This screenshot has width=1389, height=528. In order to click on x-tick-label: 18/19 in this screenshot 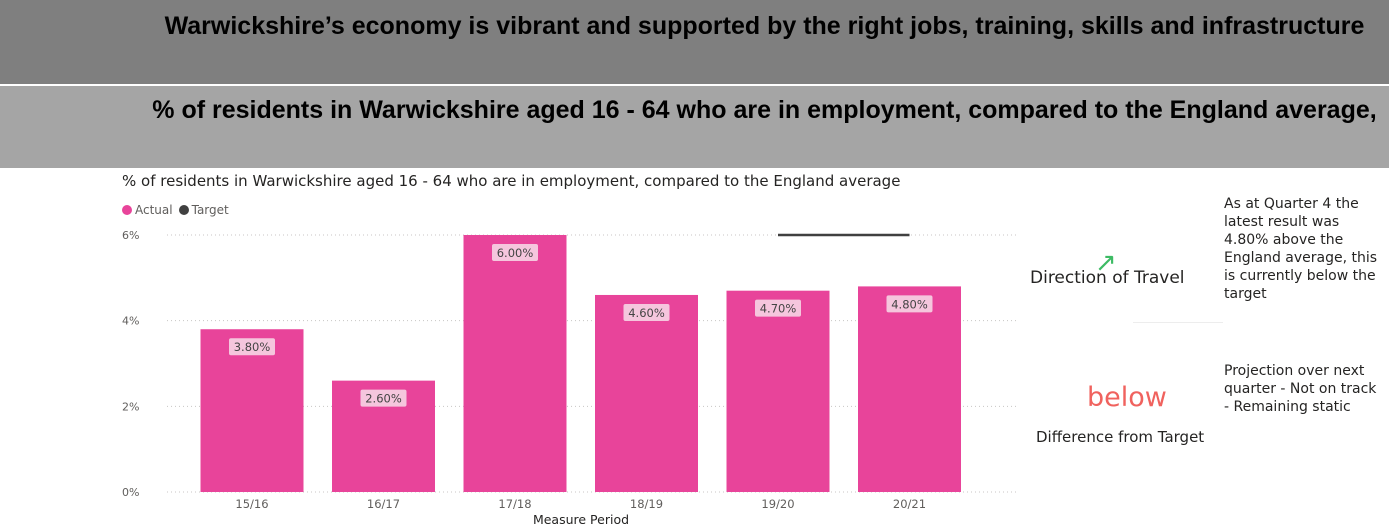, I will do `click(646, 504)`.